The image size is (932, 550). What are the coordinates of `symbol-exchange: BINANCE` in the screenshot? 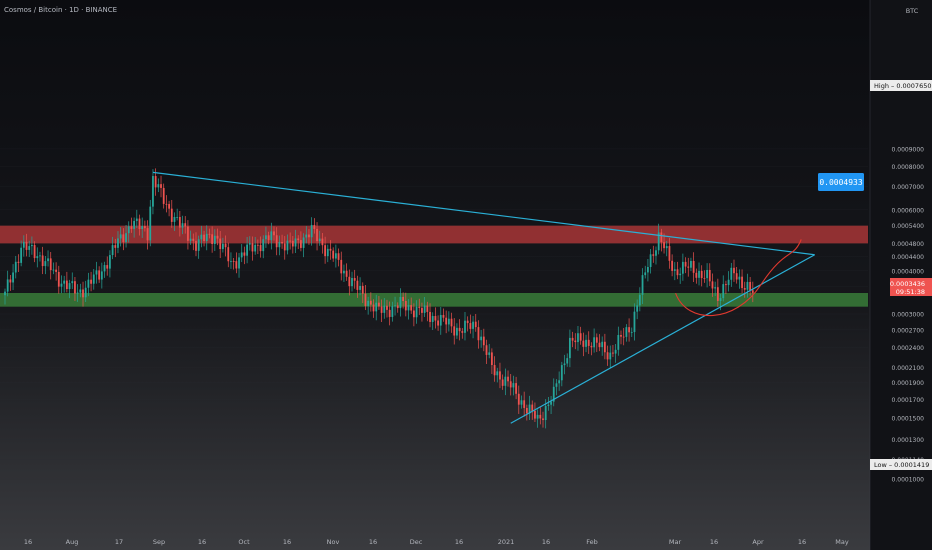 It's located at (101, 10).